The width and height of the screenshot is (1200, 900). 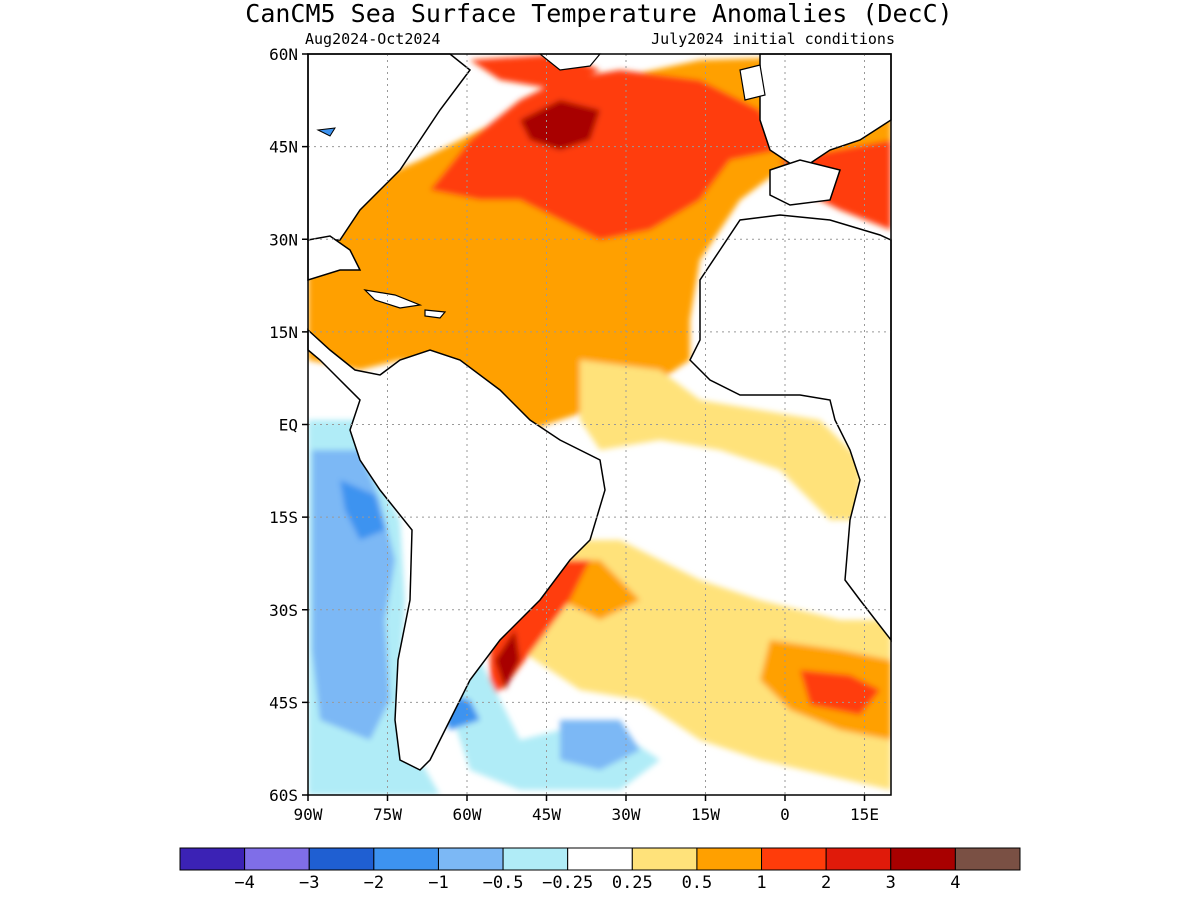 What do you see at coordinates (244, 883) in the screenshot?
I see `colorbar-label-0: −4` at bounding box center [244, 883].